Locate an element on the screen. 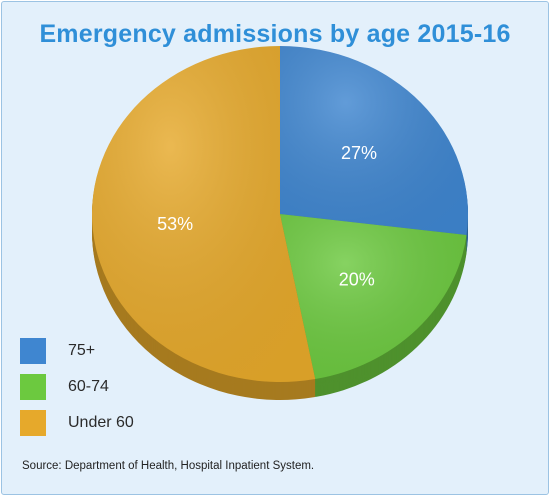  legend-swatch-75-plus is located at coordinates (33, 351).